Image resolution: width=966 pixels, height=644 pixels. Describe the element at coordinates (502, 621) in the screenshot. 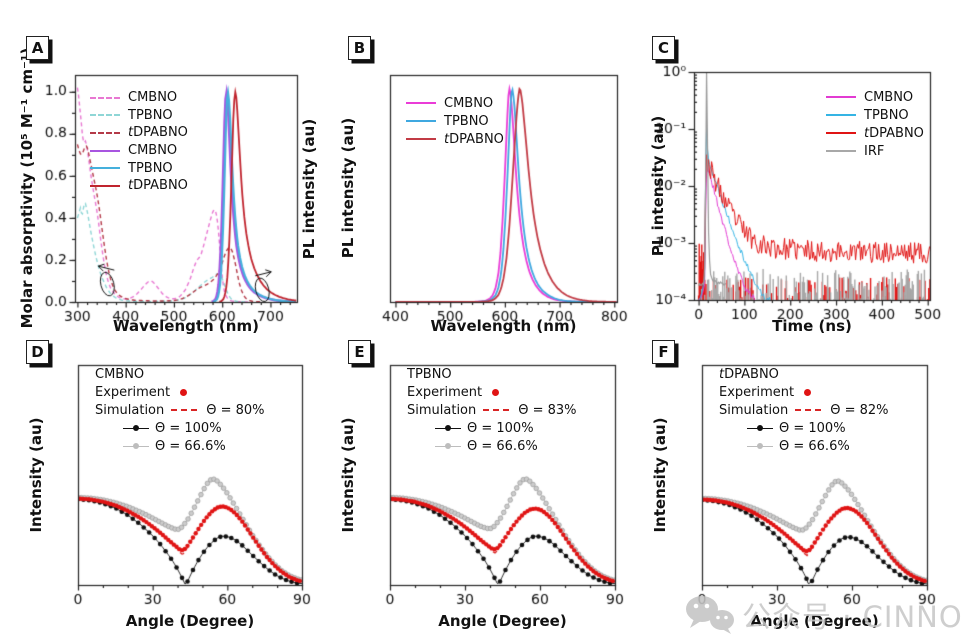

I see `x-axis-title-E: Angle (Degree)` at that location.